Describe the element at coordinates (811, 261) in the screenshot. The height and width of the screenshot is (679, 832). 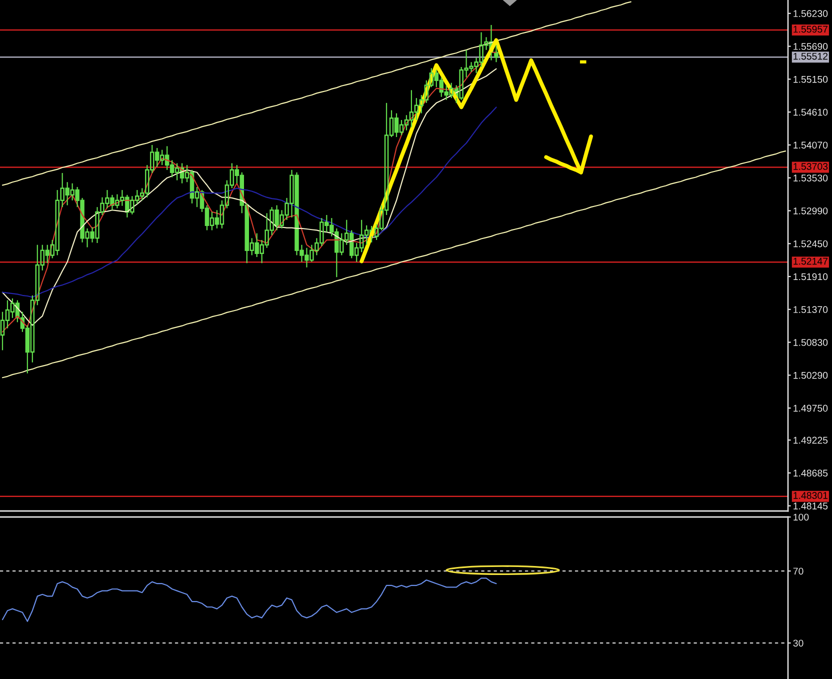
I see `ref-line-label: 1.52147` at that location.